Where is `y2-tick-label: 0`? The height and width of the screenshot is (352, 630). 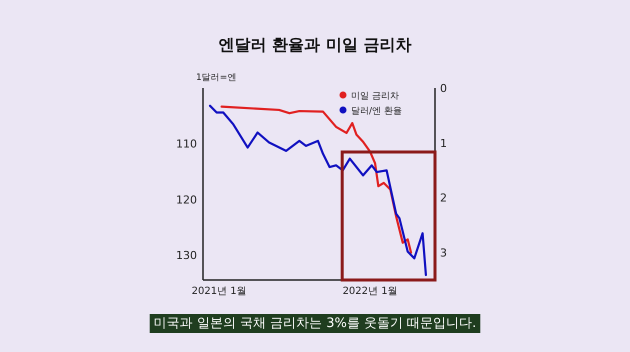 y2-tick-label: 0 is located at coordinates (443, 88).